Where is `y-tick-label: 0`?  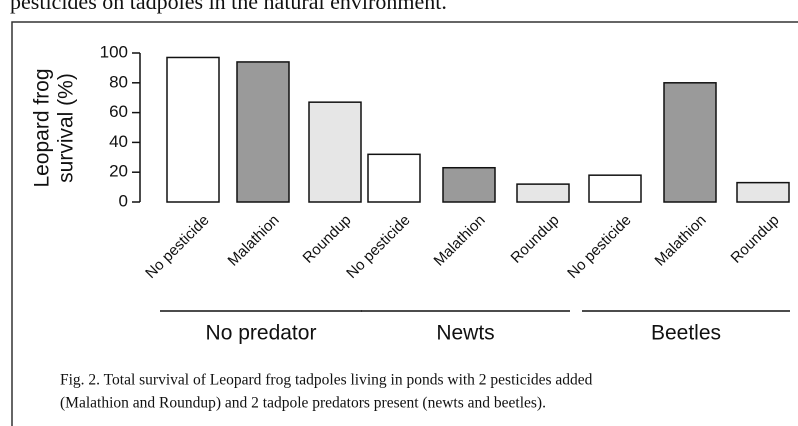 y-tick-label: 0 is located at coordinates (123, 200).